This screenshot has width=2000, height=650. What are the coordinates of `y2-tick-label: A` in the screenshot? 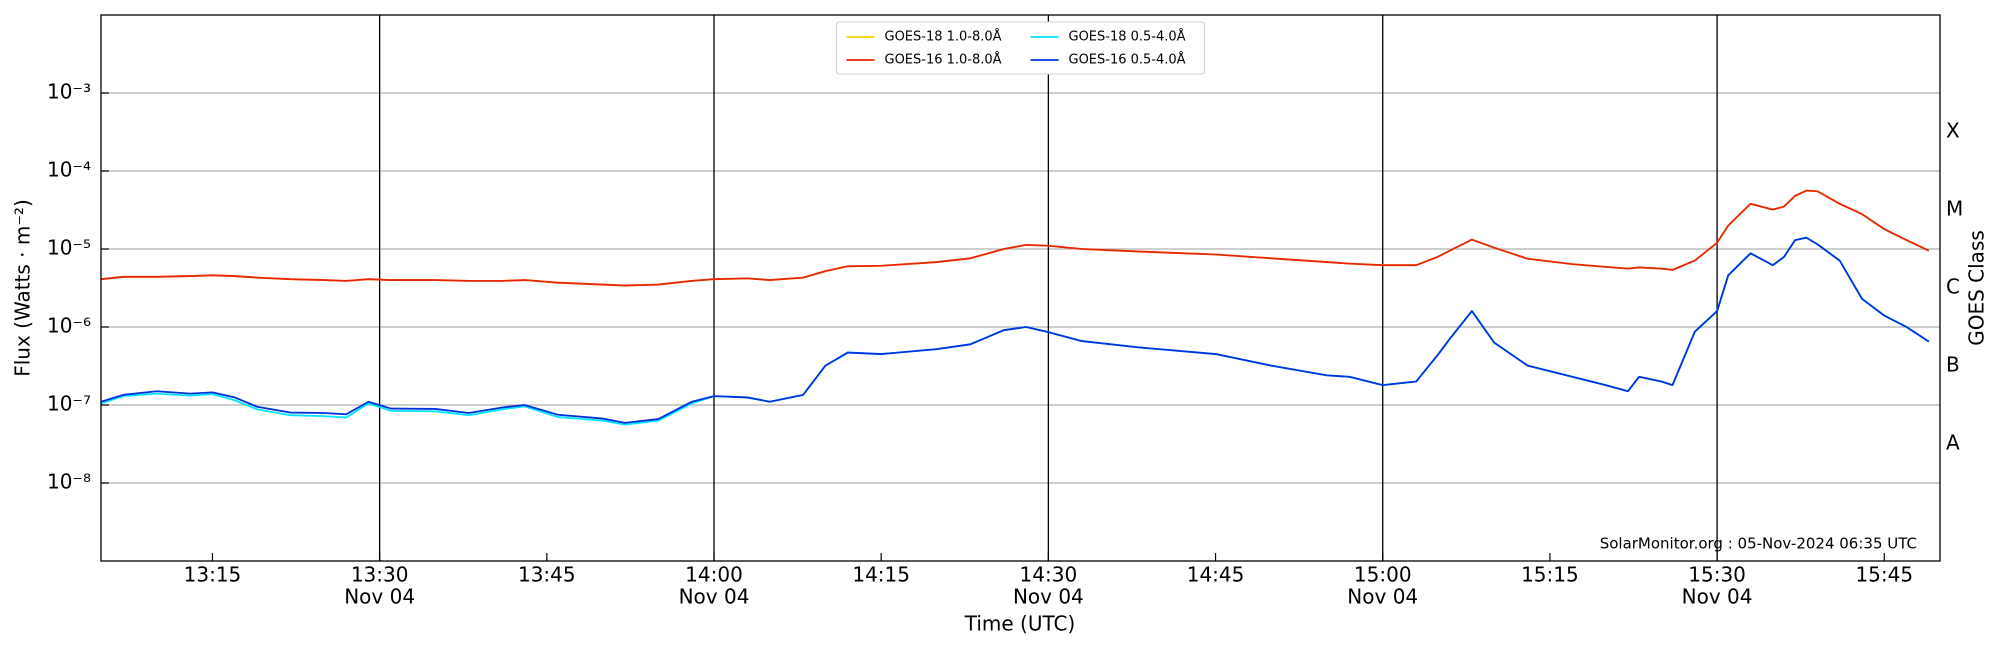 It's located at (1953, 443).